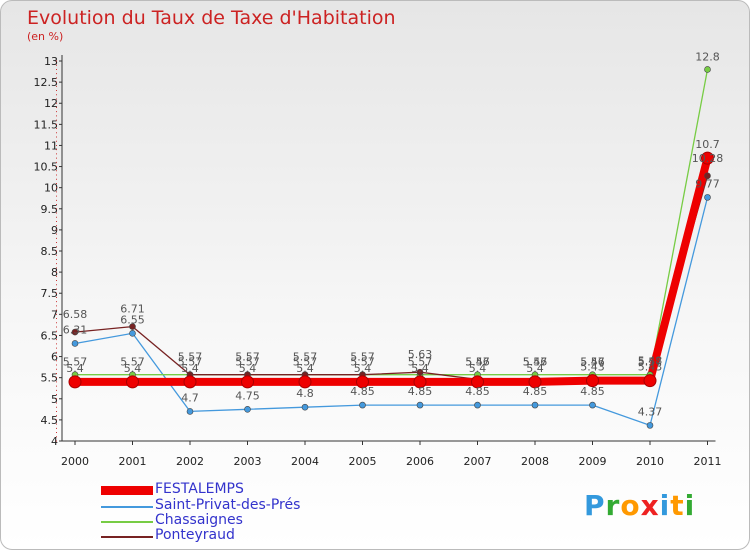 The image size is (750, 550). Describe the element at coordinates (199, 520) in the screenshot. I see `legend-label: Chassaignes` at that location.